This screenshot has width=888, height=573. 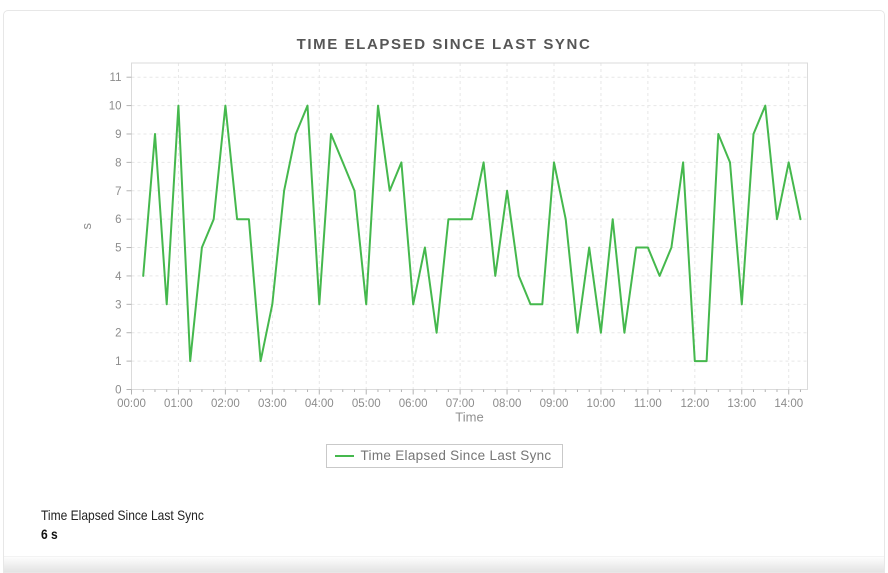 What do you see at coordinates (366, 404) in the screenshot?
I see `x-tick-label: 05:00` at bounding box center [366, 404].